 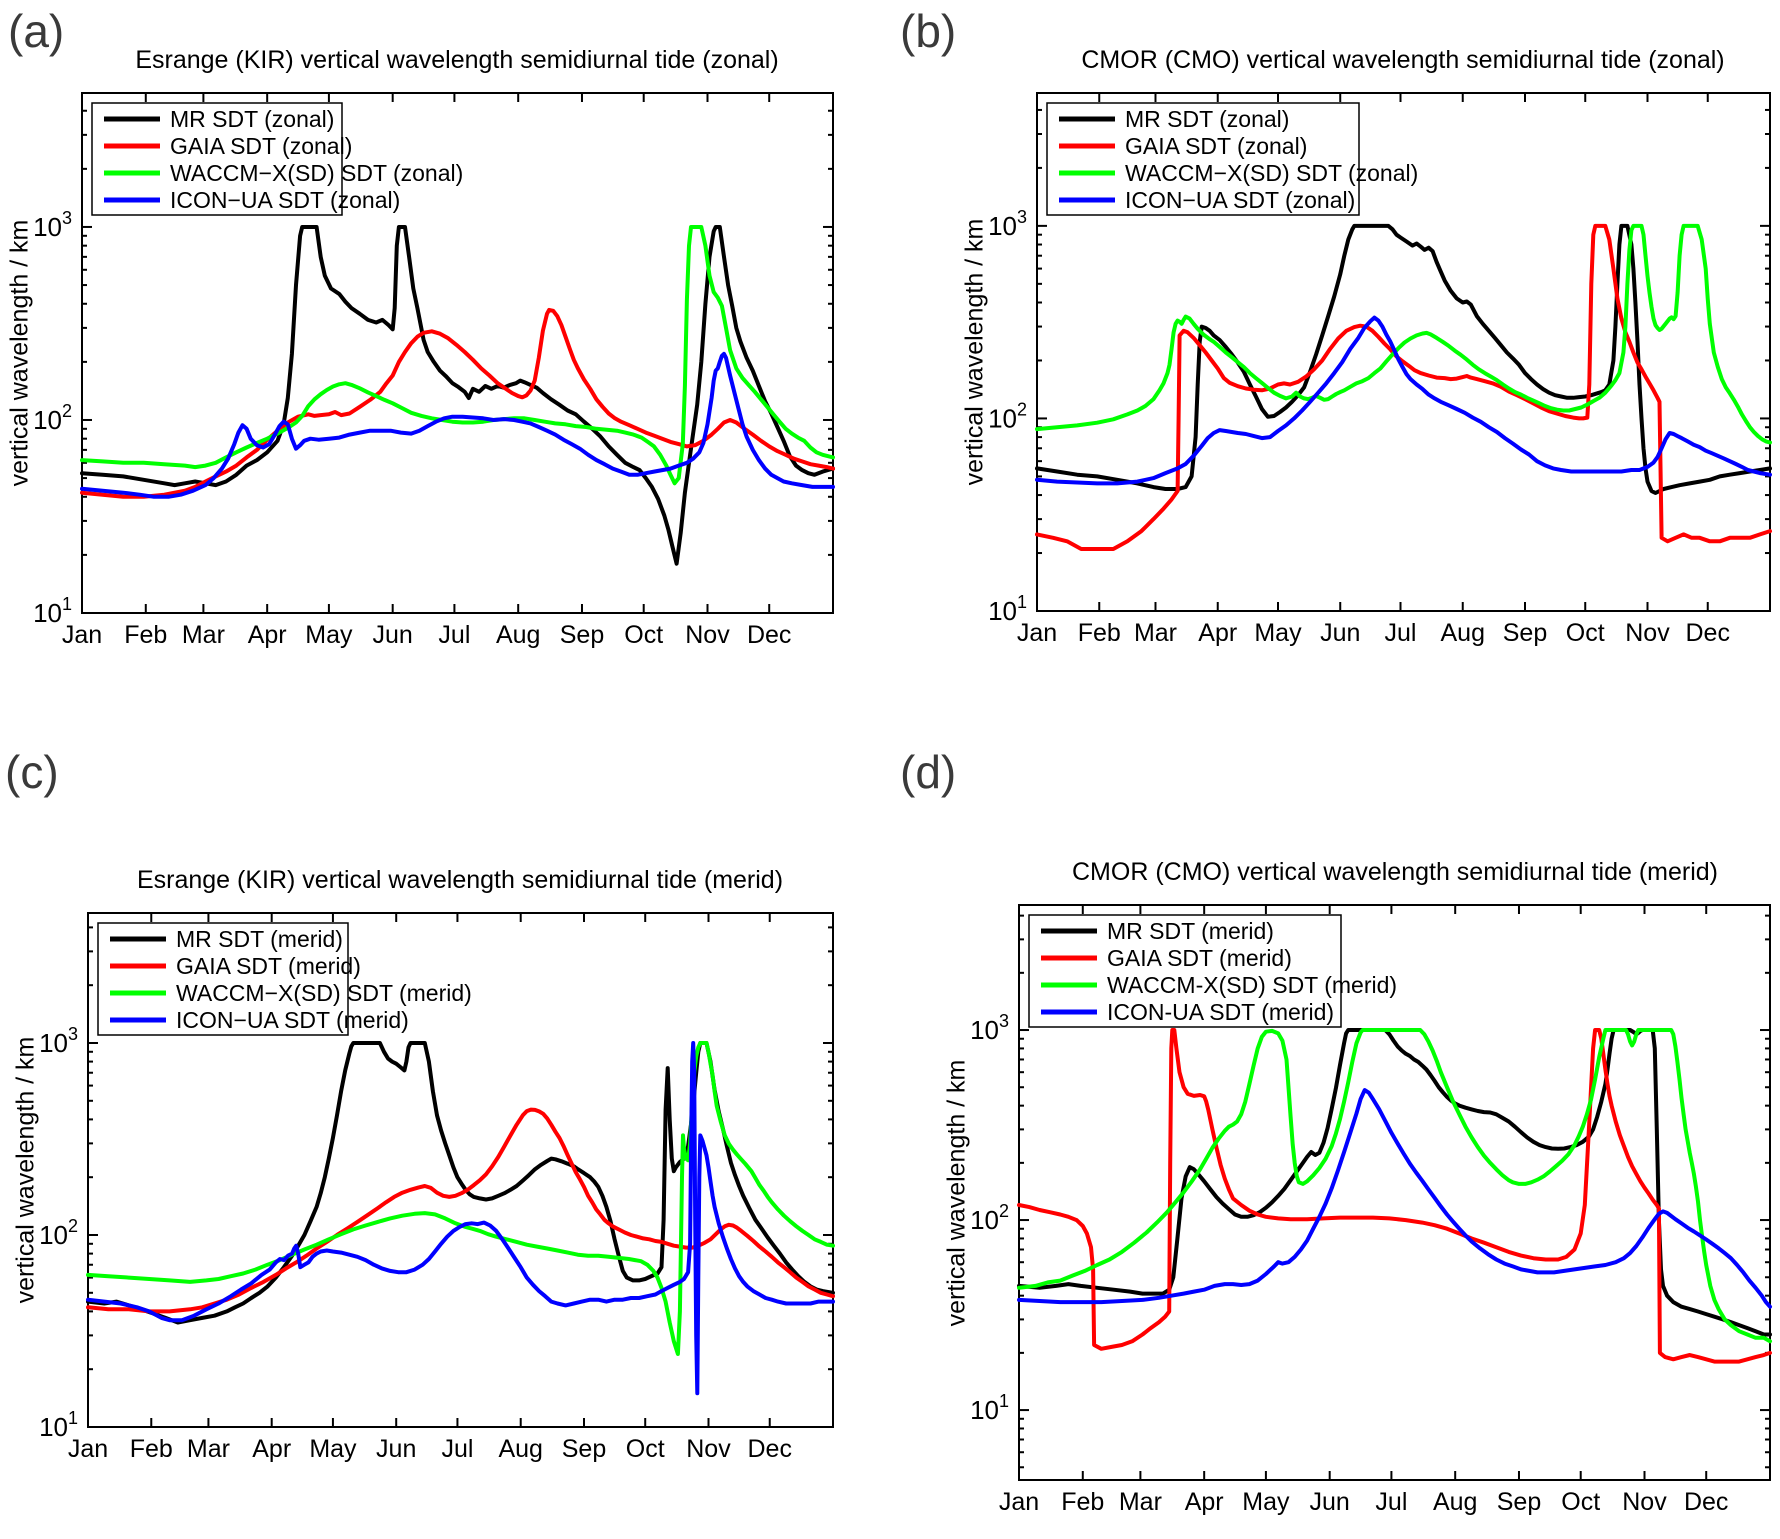 I want to click on y-tick-label-1e2-c: 10², so click(x=58, y=1233).